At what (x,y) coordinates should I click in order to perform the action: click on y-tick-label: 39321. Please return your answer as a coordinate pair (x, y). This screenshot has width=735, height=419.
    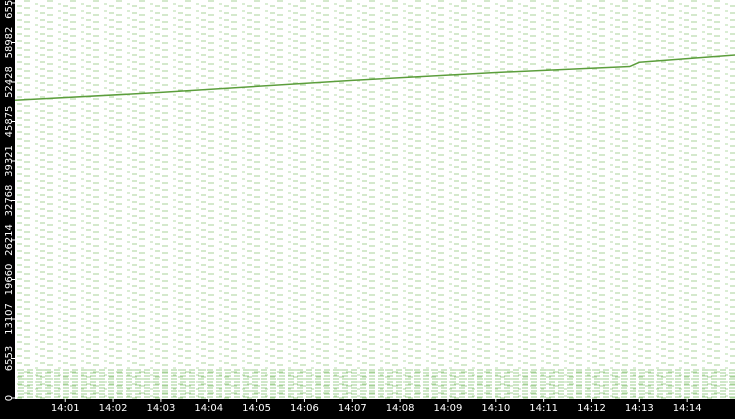
    Looking at the image, I should click on (9, 161).